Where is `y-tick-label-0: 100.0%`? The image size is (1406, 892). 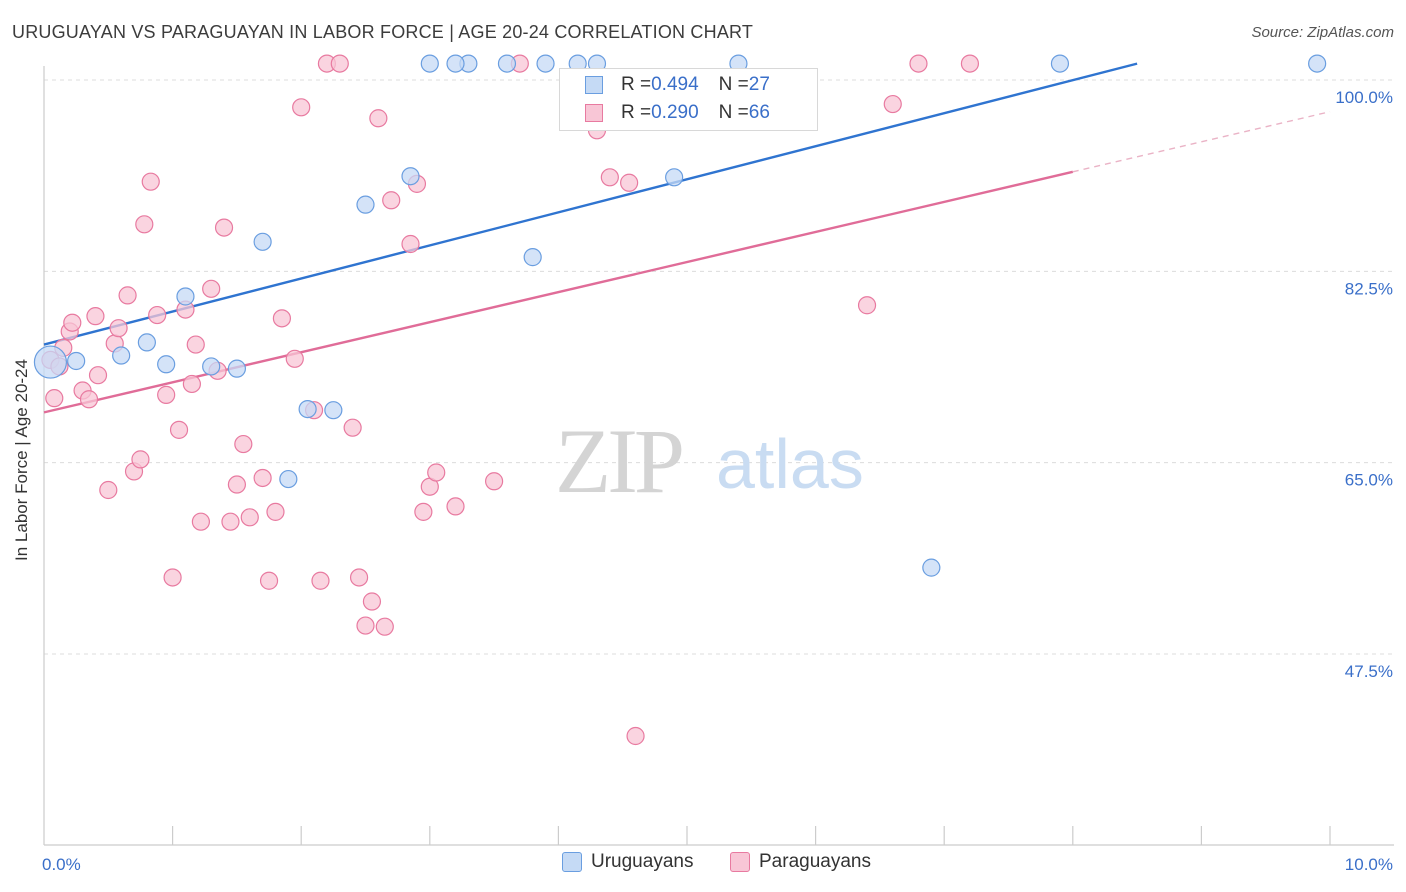 y-tick-label-0: 100.0% is located at coordinates (1364, 97).